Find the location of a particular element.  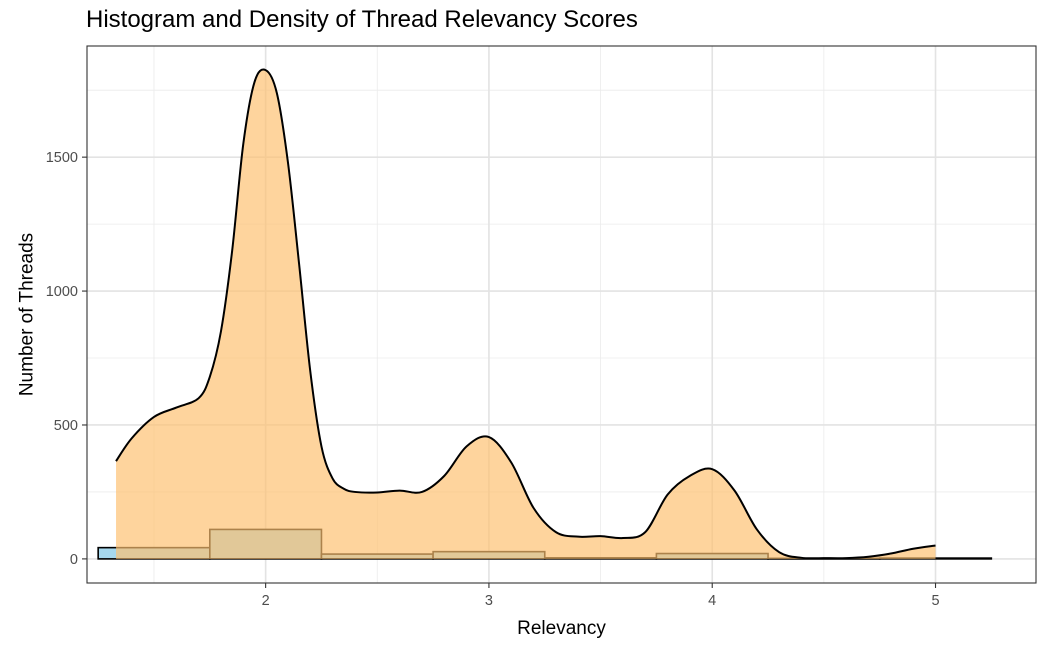

x-tick-label: 3 is located at coordinates (489, 601).